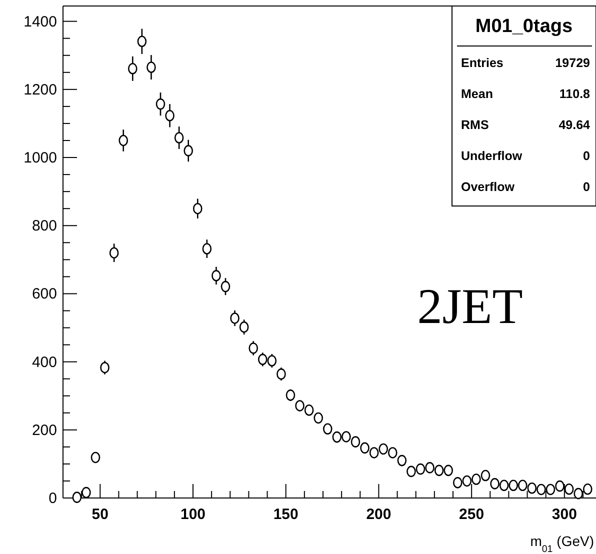  Describe the element at coordinates (379, 514) in the screenshot. I see `x-tick-label: 200` at that location.